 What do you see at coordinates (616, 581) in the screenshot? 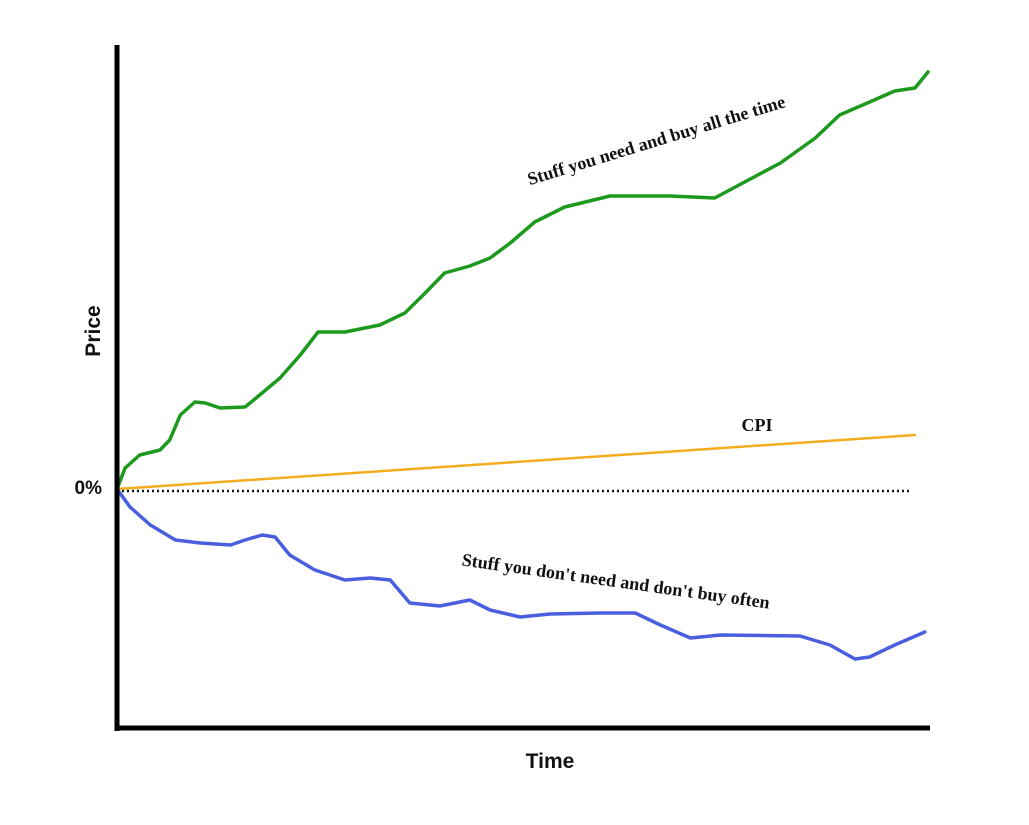
I see `series-label: Stuff you don't need and don't buy often` at bounding box center [616, 581].